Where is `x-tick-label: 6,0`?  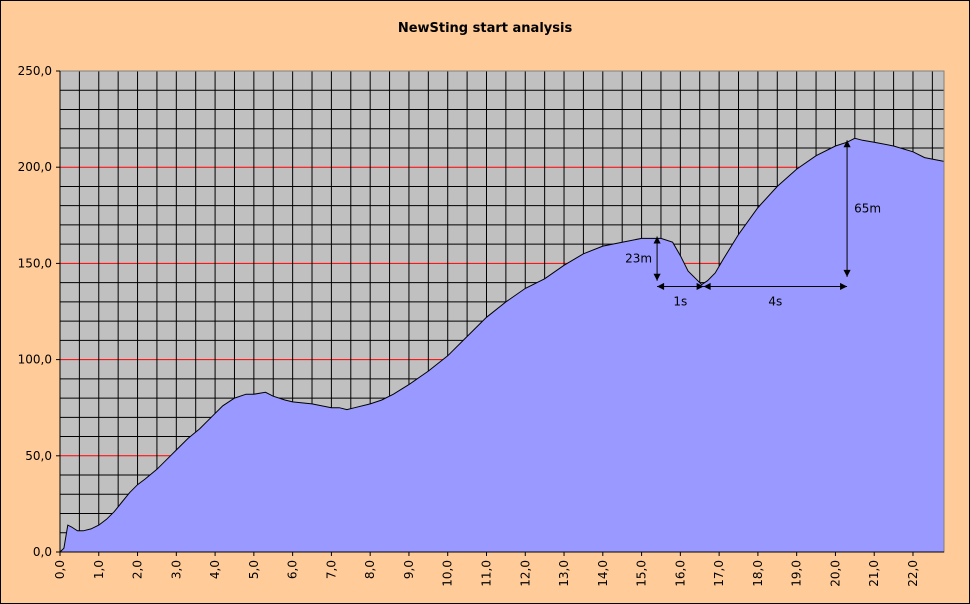 x-tick-label: 6,0 is located at coordinates (293, 569).